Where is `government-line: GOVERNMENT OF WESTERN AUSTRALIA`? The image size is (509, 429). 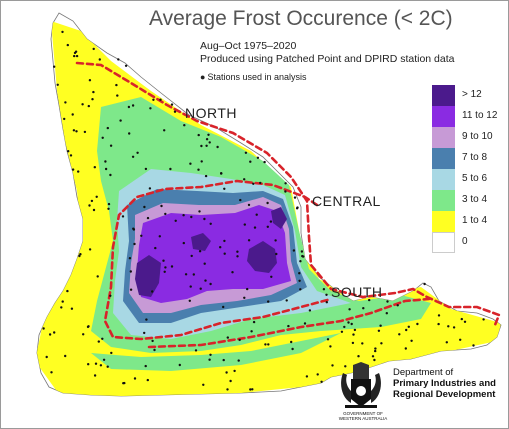 government-line: GOVERNMENT OF WESTERN AUSTRALIA is located at coordinates (363, 416).